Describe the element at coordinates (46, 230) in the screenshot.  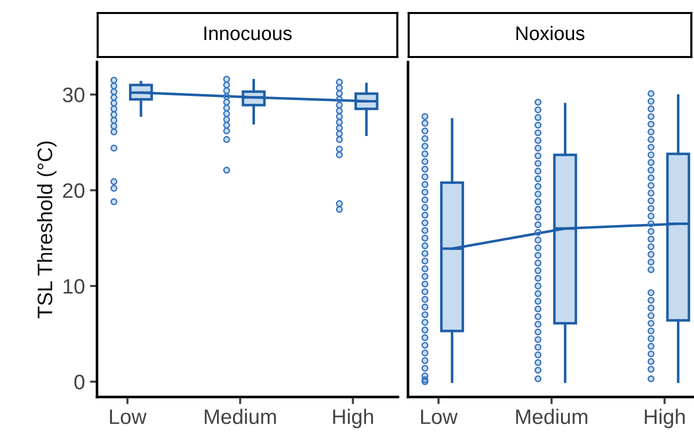
I see `y-axis-title: TSL Threshold (°C)` at that location.